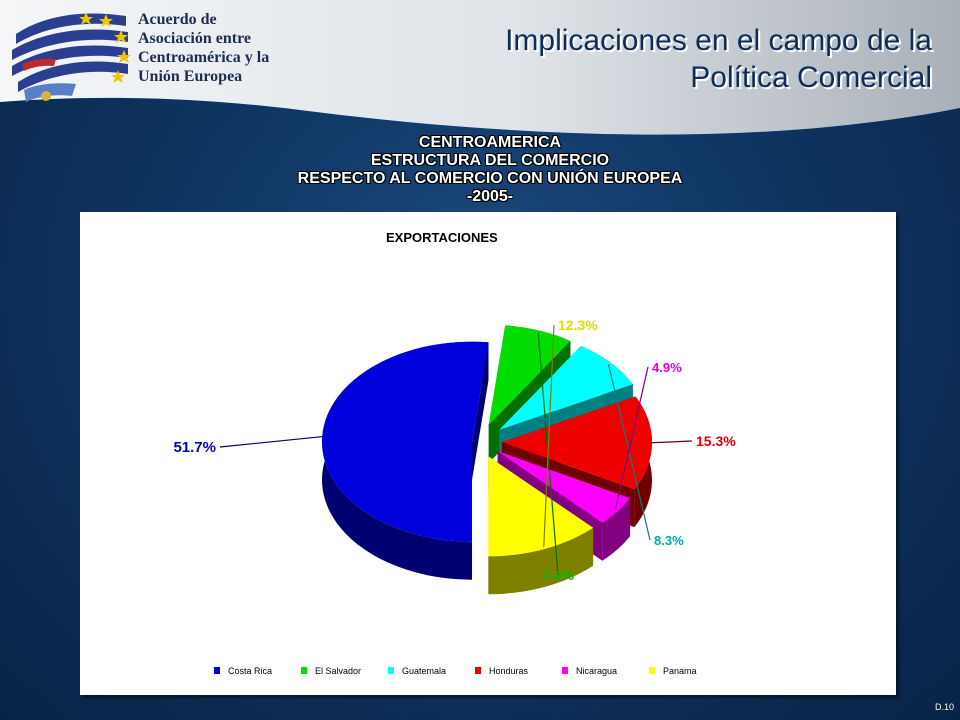  I want to click on pie-slice-guatemala, so click(566, 387).